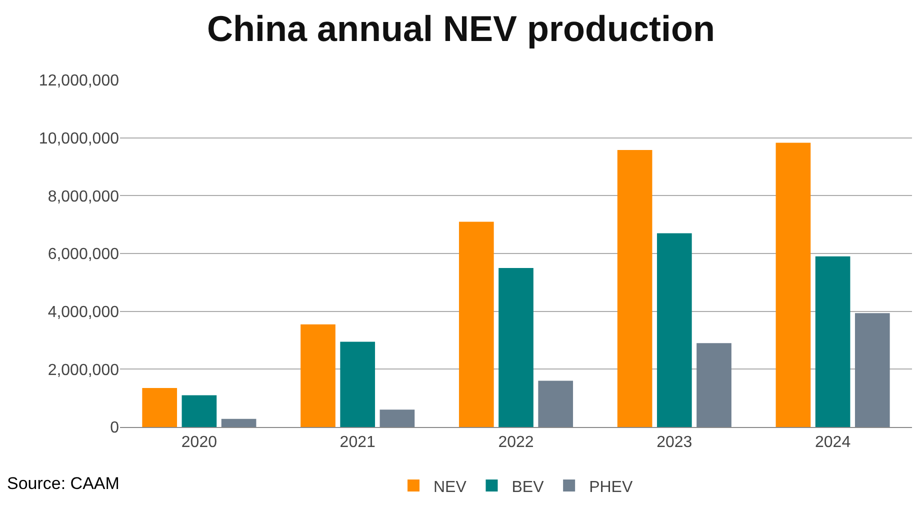 Image resolution: width=922 pixels, height=522 pixels. I want to click on legend-label: NEV, so click(450, 487).